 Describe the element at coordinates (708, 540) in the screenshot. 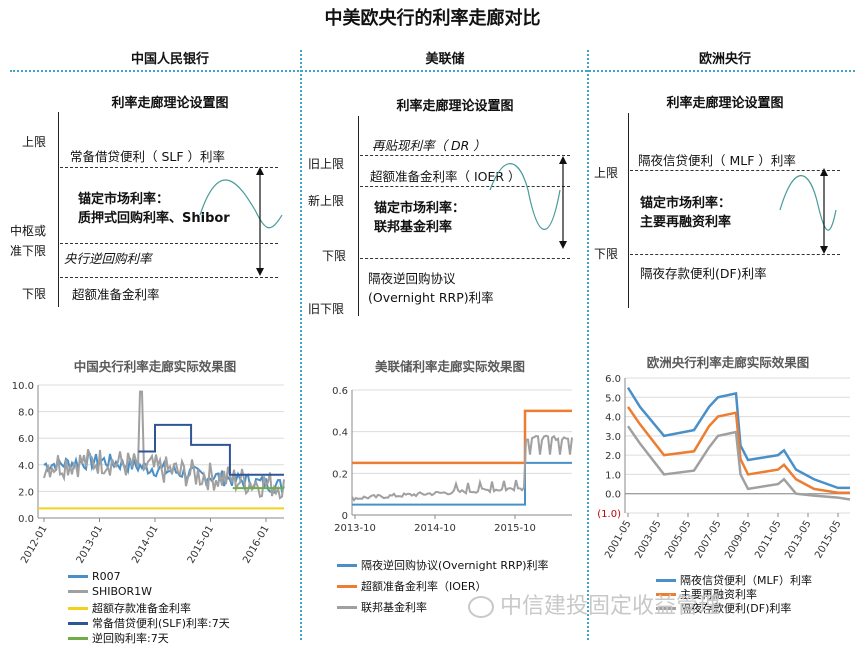

I see `x-tick-label: 2007-05` at that location.